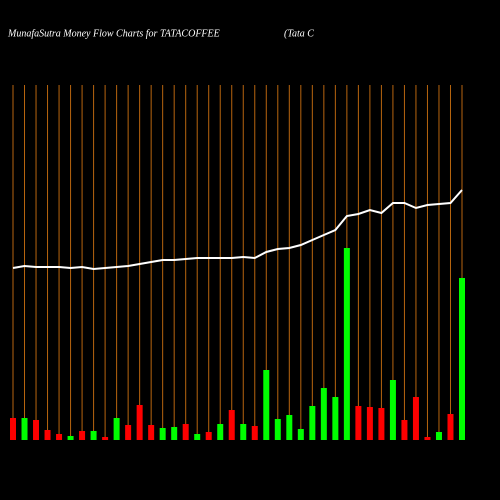 Image resolution: width=500 pixels, height=500 pixels. Describe the element at coordinates (237, 230) in the screenshot. I see `money-flow-line` at that location.